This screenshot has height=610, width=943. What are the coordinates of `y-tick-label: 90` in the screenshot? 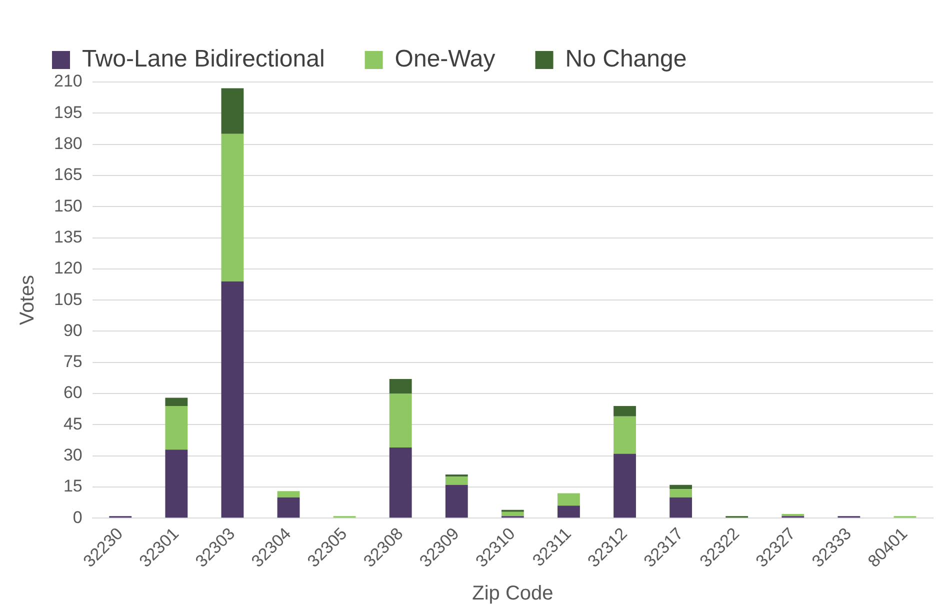 It's located at (72, 330).